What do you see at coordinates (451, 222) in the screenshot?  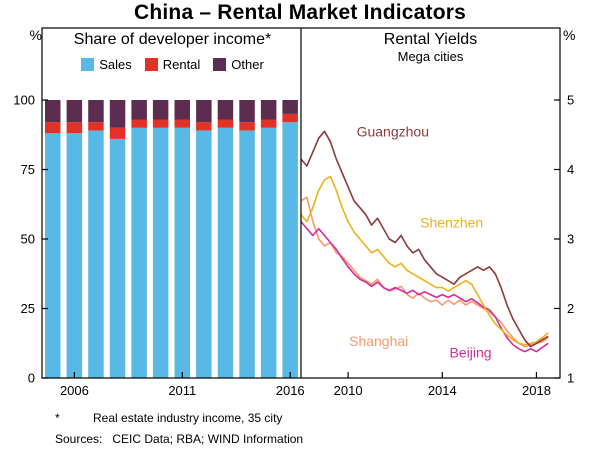 I see `series-label-shenzhen: Shenzhen` at bounding box center [451, 222].